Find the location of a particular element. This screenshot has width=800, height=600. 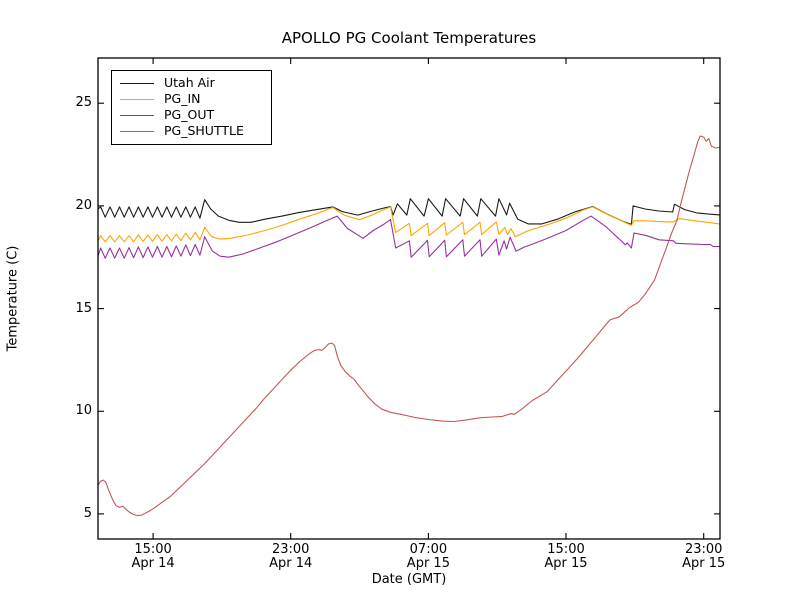

series-line-pg-out is located at coordinates (409, 237).